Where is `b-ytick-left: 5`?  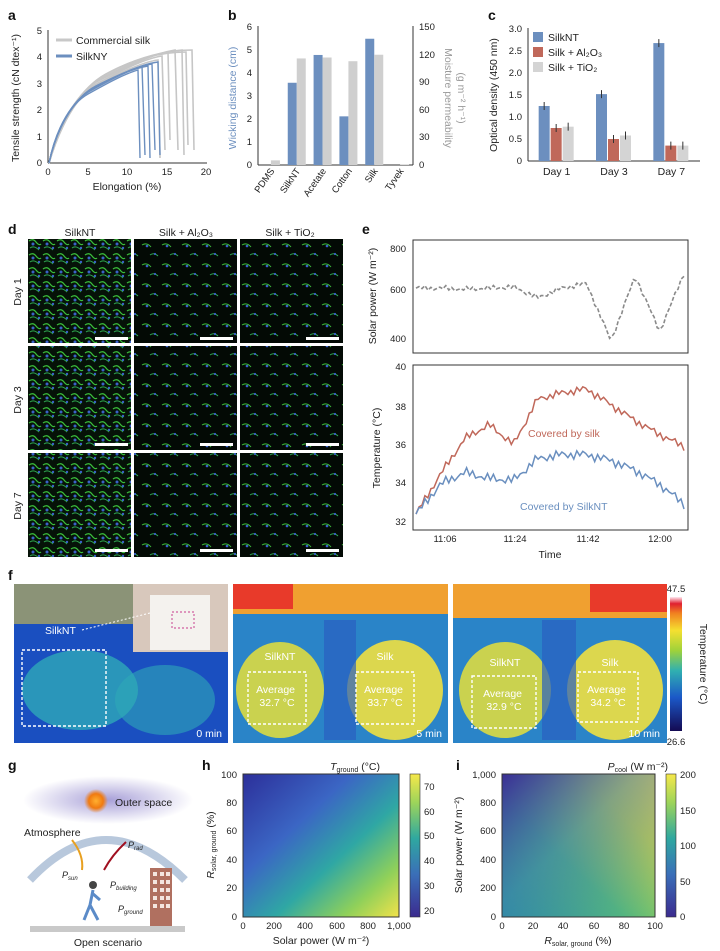
b-ytick-left: 5 is located at coordinates (249, 50).